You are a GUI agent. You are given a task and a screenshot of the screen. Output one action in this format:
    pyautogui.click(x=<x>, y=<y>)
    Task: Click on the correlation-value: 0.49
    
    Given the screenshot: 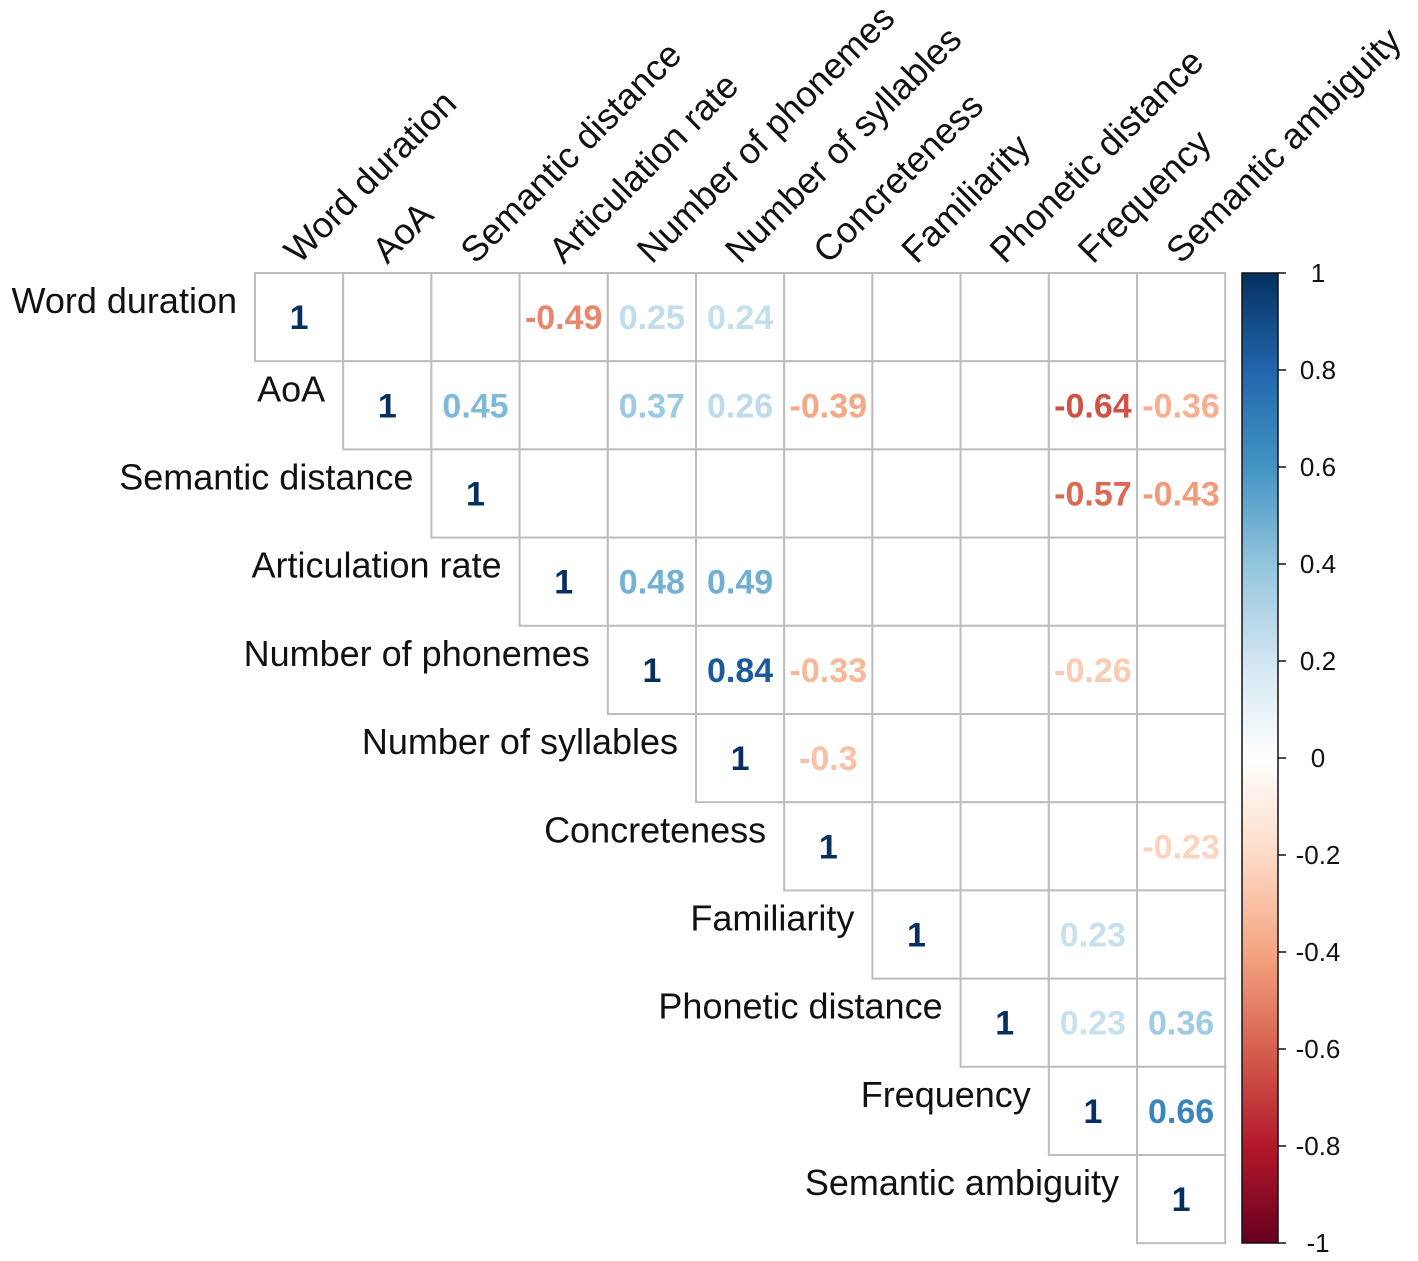 What is the action you would take?
    pyautogui.click(x=740, y=583)
    